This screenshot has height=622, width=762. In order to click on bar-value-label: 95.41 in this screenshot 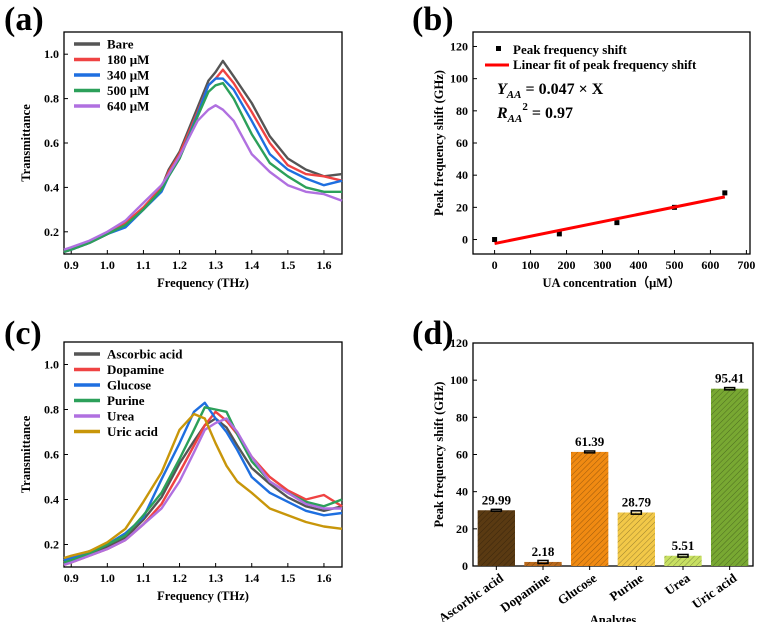, I will do `click(729, 378)`.